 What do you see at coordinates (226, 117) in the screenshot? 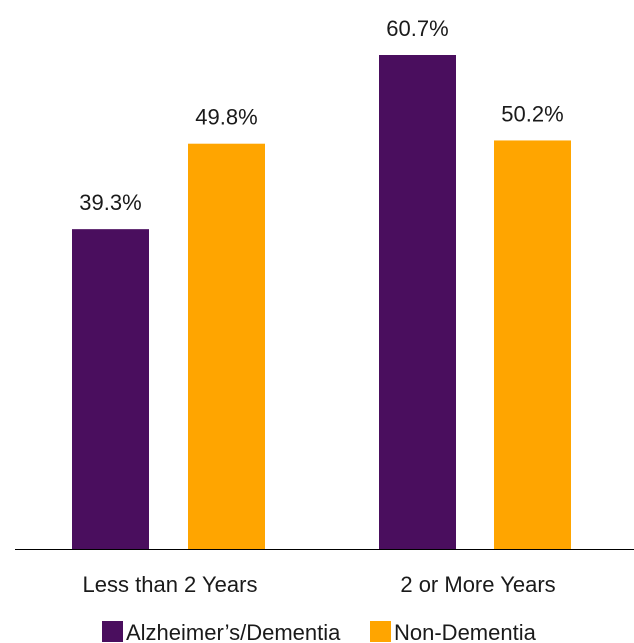
I see `value-label: 49.8%` at bounding box center [226, 117].